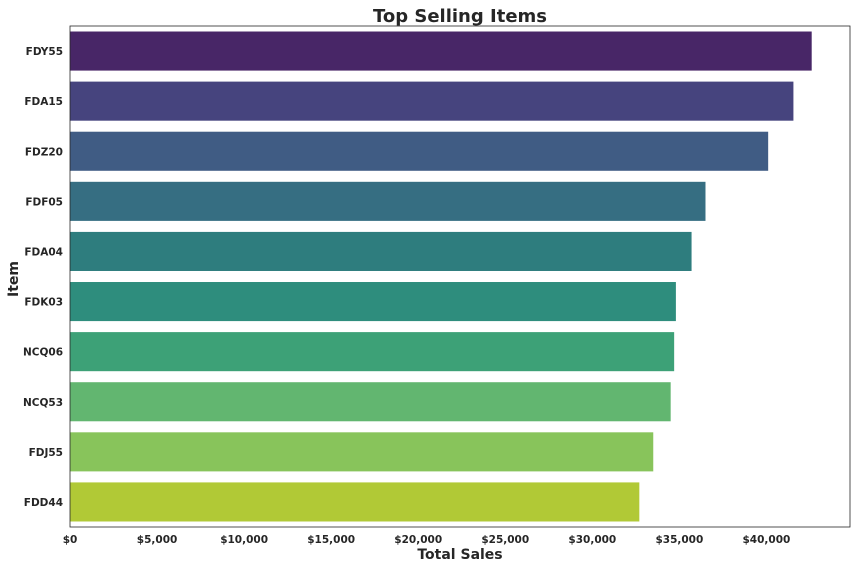  Describe the element at coordinates (44, 152) in the screenshot. I see `y-tick-label: FDZ20` at that location.